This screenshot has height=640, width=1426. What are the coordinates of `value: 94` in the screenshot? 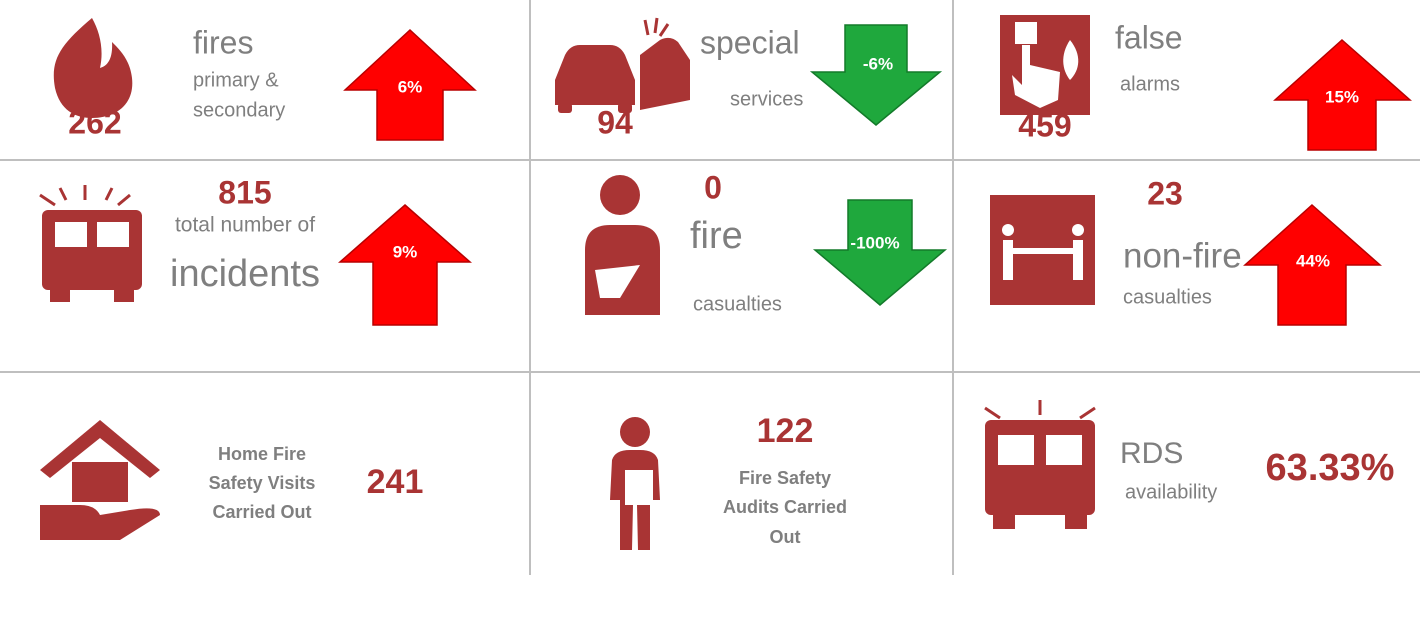 It's located at (615, 122).